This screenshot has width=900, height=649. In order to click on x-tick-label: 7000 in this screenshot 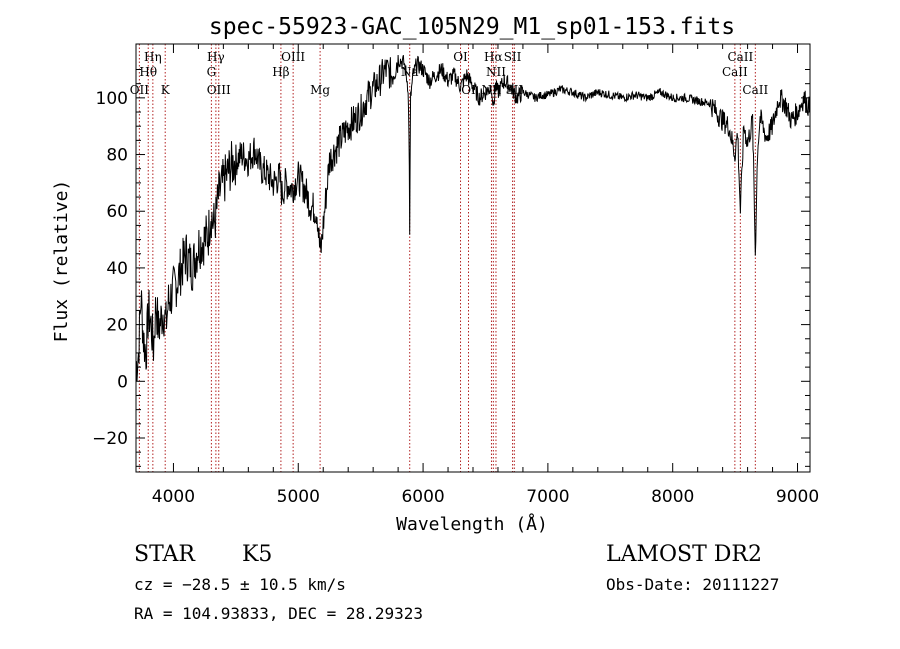, I will do `click(547, 497)`.